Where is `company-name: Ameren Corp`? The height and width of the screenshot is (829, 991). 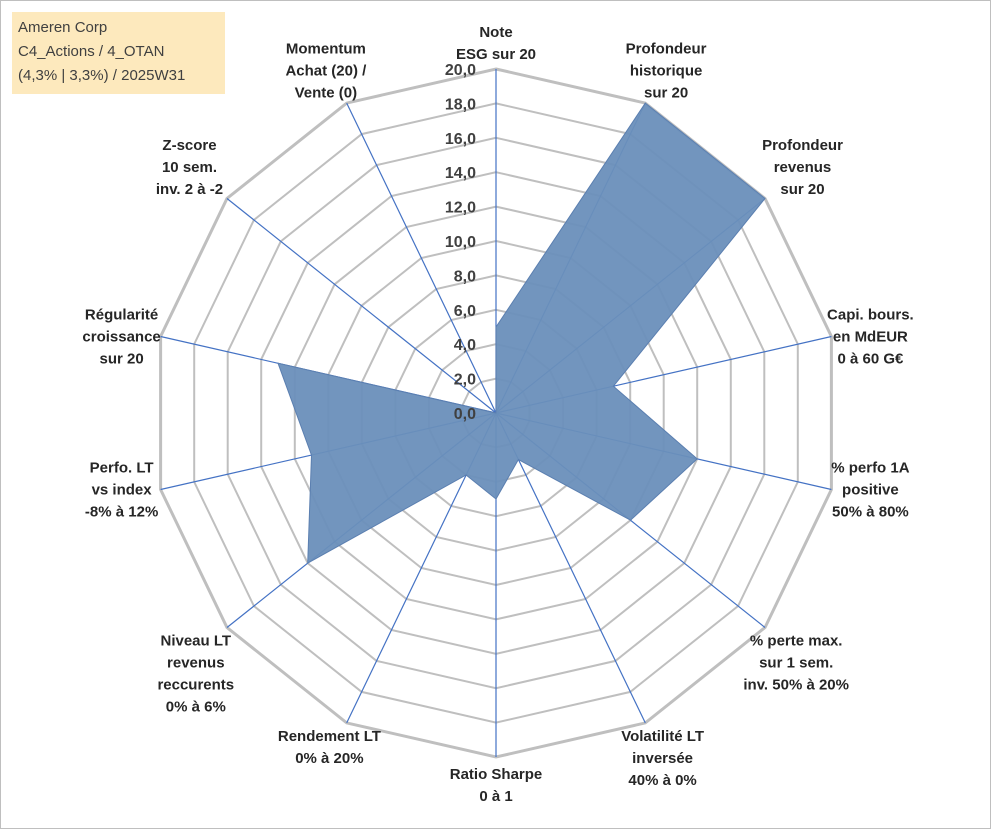
company-name: Ameren Corp is located at coordinates (63, 27).